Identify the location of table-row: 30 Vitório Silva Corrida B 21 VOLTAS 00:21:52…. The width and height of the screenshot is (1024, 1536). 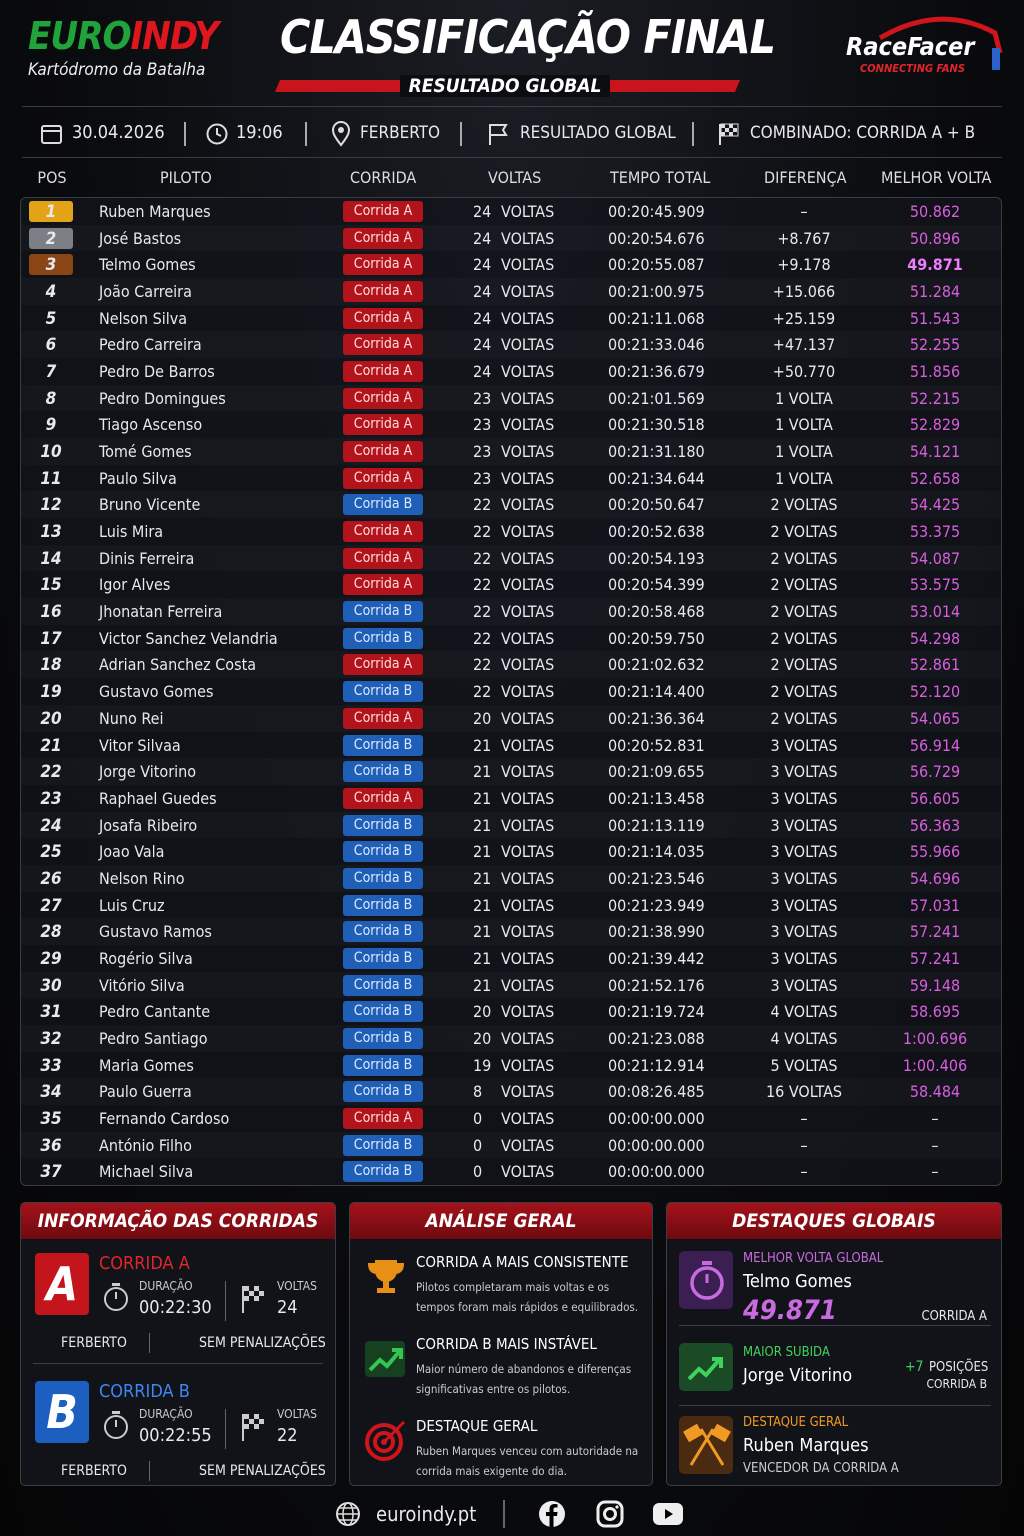
(511, 985).